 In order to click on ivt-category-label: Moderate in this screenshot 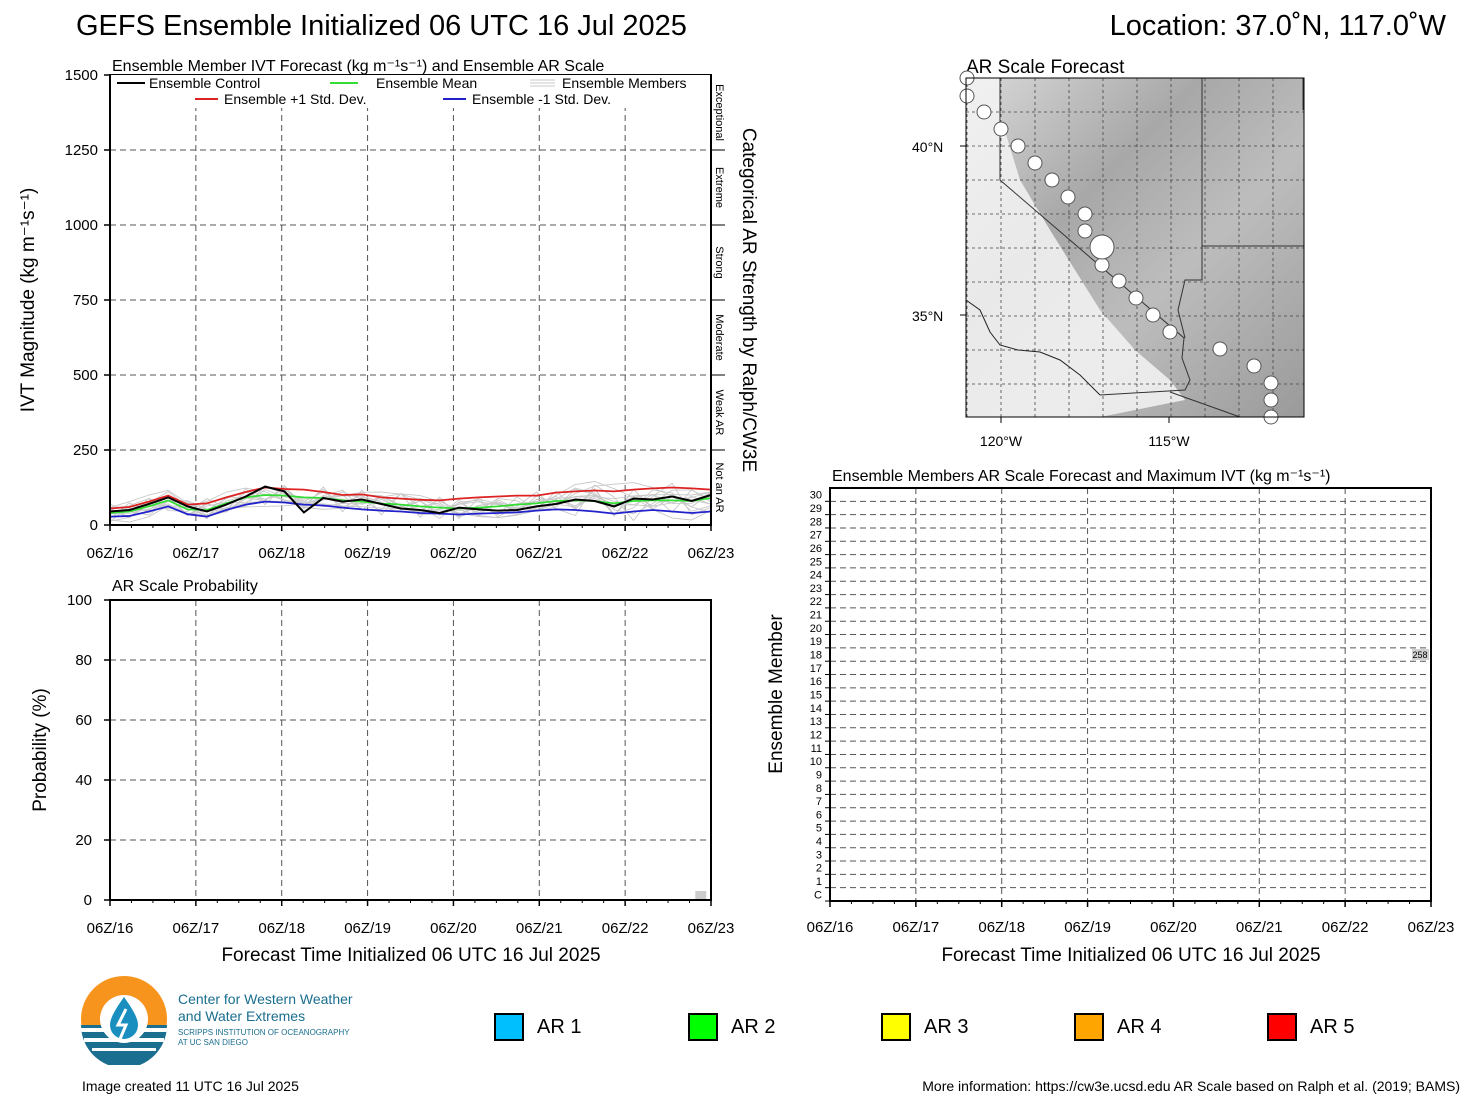, I will do `click(719, 337)`.